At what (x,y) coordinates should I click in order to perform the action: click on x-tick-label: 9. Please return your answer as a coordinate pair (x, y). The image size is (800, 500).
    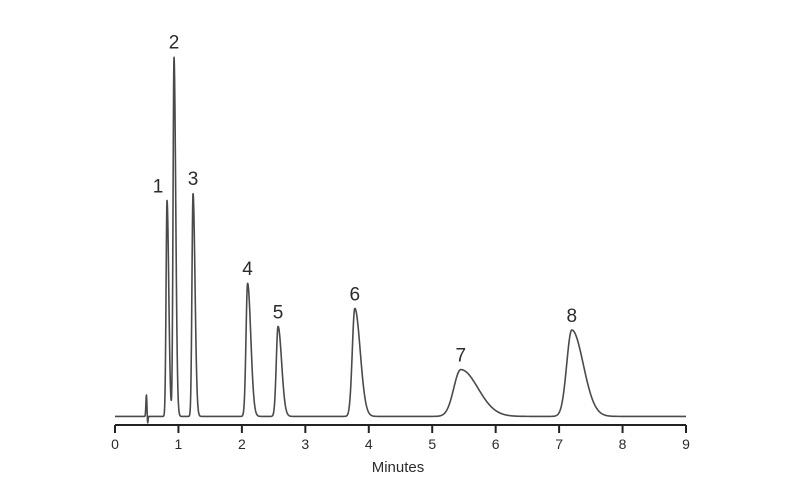
    Looking at the image, I should click on (686, 444).